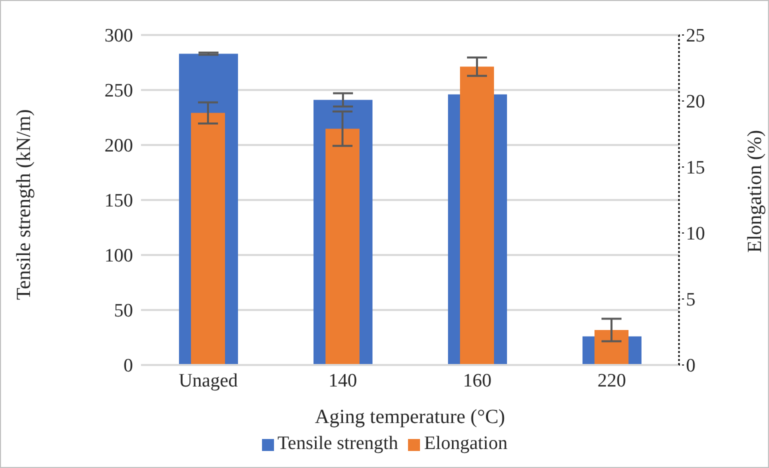  Describe the element at coordinates (342, 381) in the screenshot. I see `x-tick-label: 140` at that location.